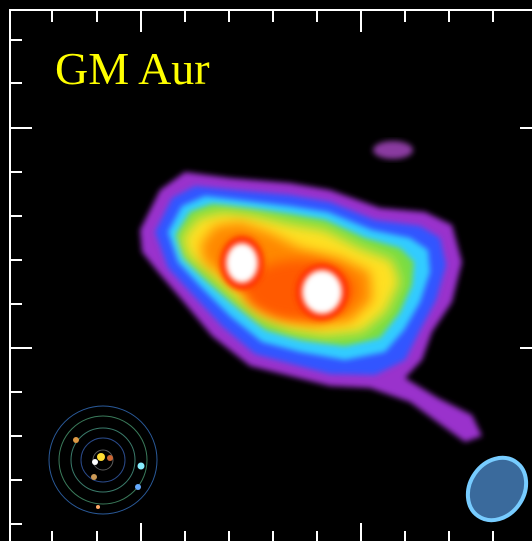 The height and width of the screenshot is (541, 532). What do you see at coordinates (132, 68) in the screenshot?
I see `title: GM Aur` at bounding box center [132, 68].